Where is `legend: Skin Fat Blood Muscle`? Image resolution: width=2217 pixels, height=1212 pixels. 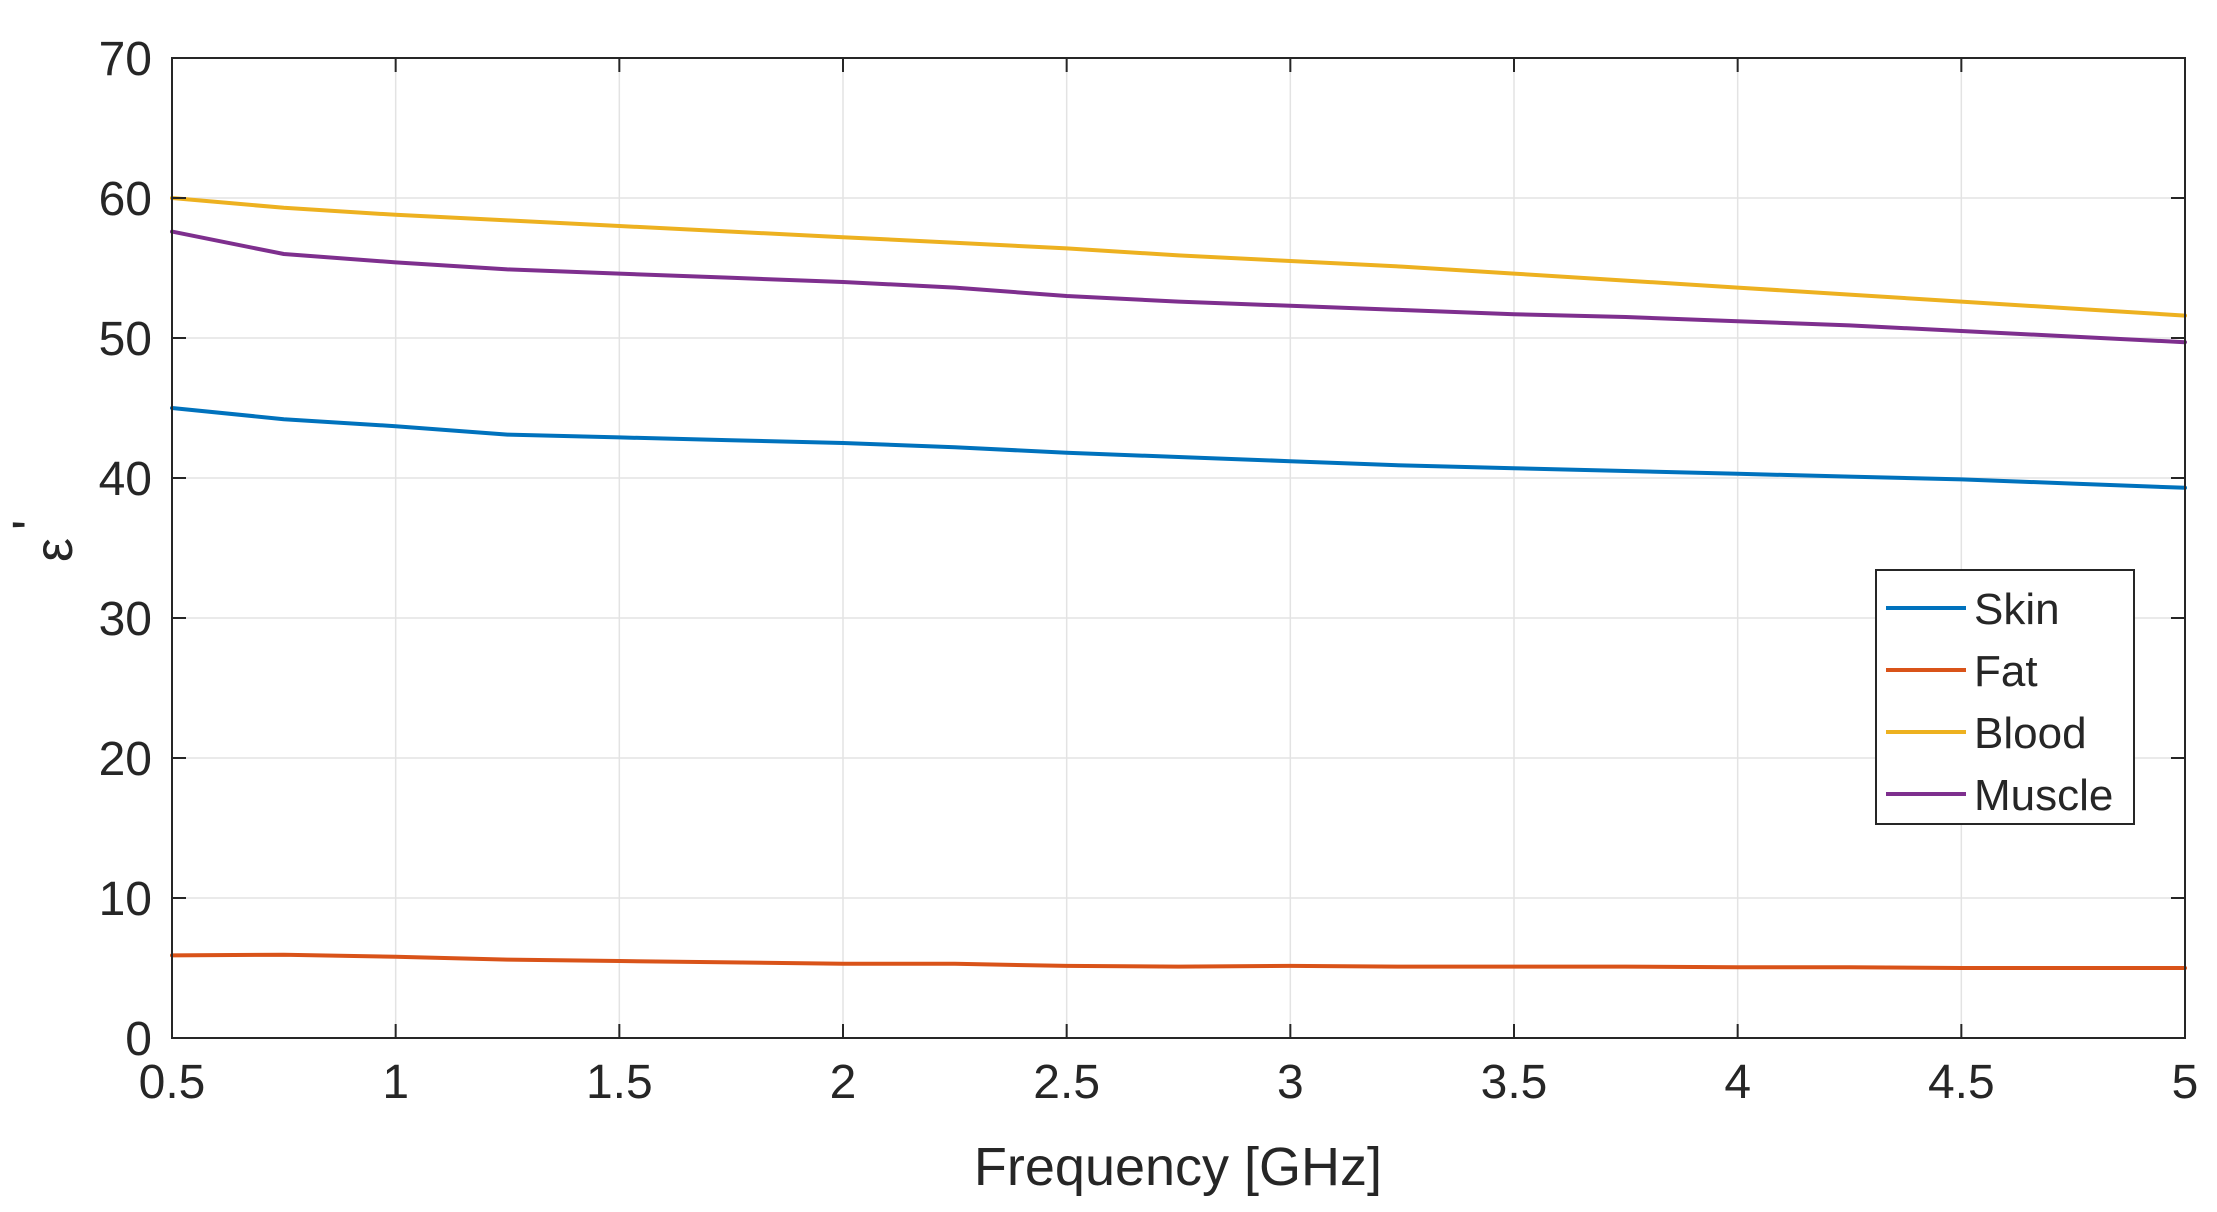
legend: Skin Fat Blood Muscle is located at coordinates (2005, 697).